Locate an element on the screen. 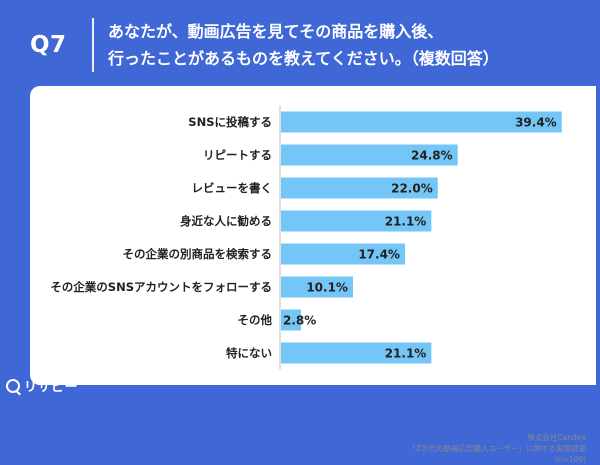 The height and width of the screenshot is (465, 600). magnifier-icon is located at coordinates (13, 385).